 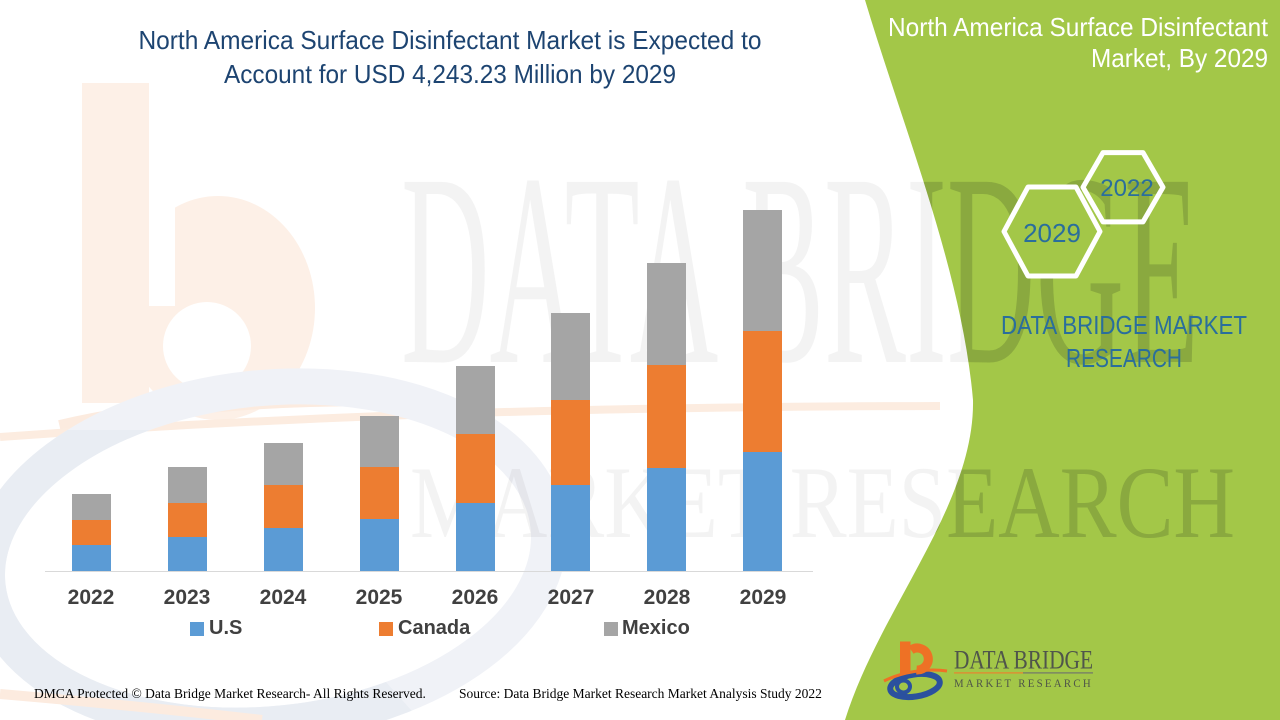 I want to click on svg-text: RESEARCH, so click(x=1124, y=358).